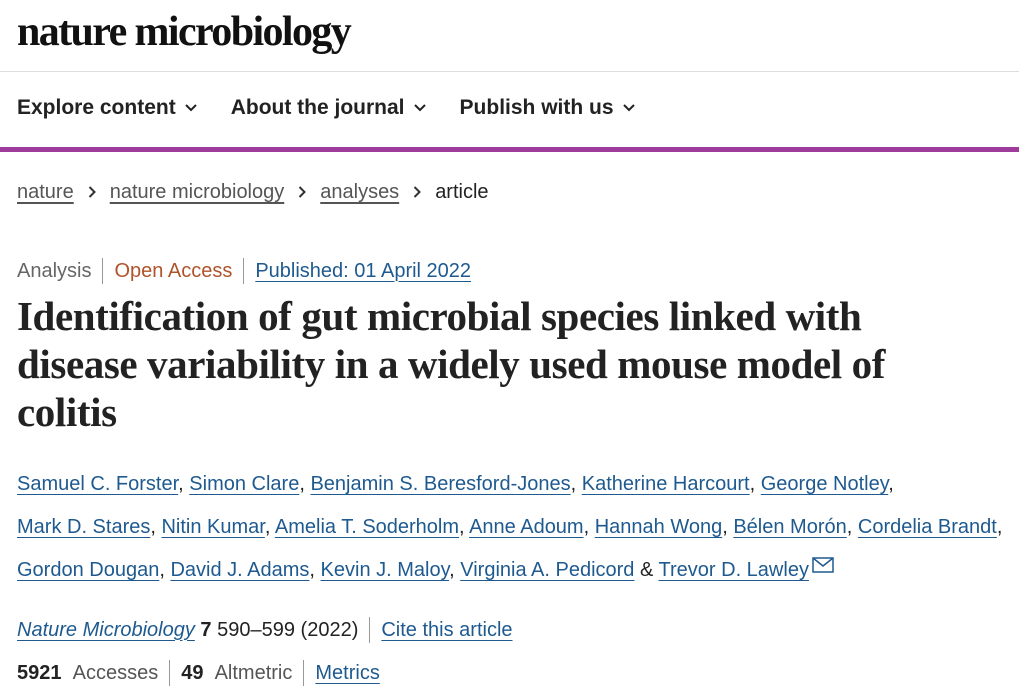 This screenshot has height=697, width=1019. I want to click on author: Trevor D. Lawley, so click(733, 570).